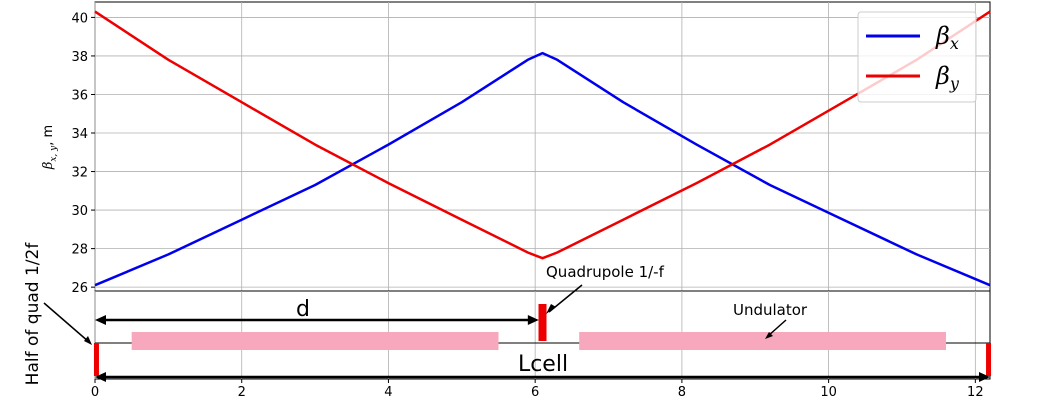  What do you see at coordinates (95, 392) in the screenshot?
I see `lattice-x-tick-label-0: 0` at bounding box center [95, 392].